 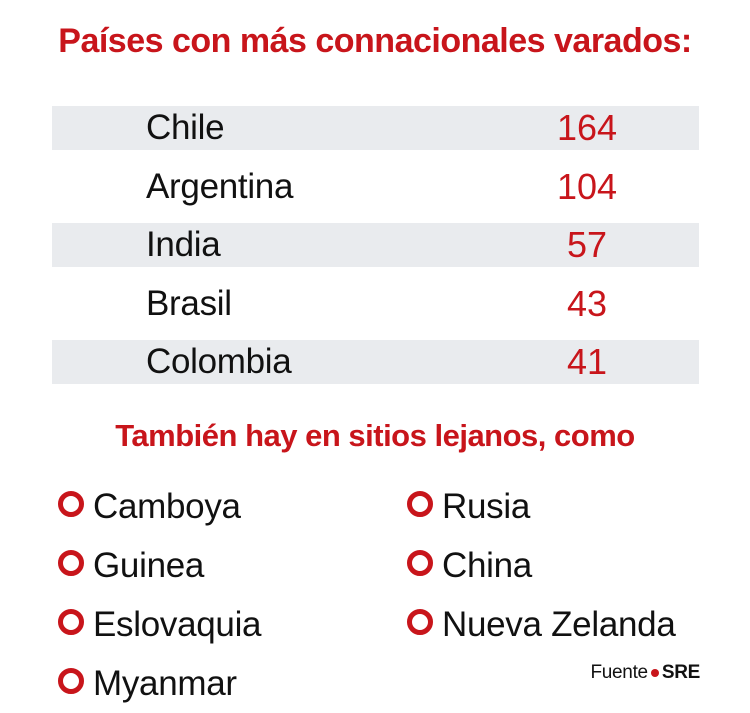 What do you see at coordinates (375, 132) in the screenshot?
I see `table-row: Chile 164` at bounding box center [375, 132].